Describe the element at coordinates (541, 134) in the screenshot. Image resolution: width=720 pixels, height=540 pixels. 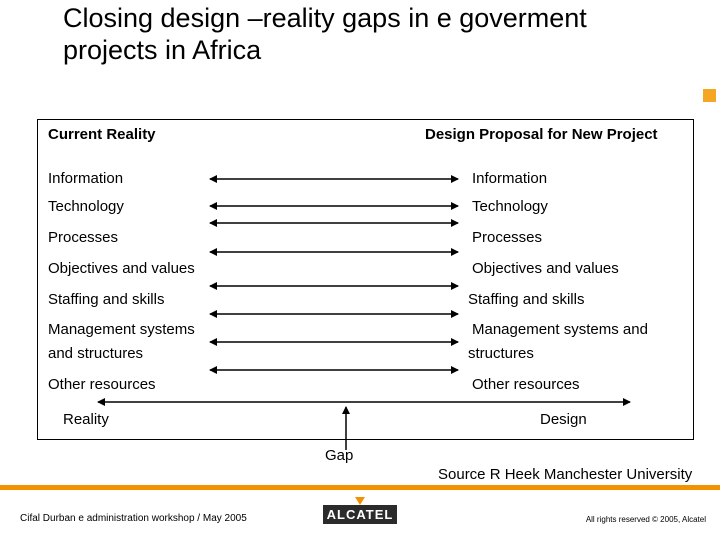
I see `header-design-proposal: Design Proposal for New Project` at that location.